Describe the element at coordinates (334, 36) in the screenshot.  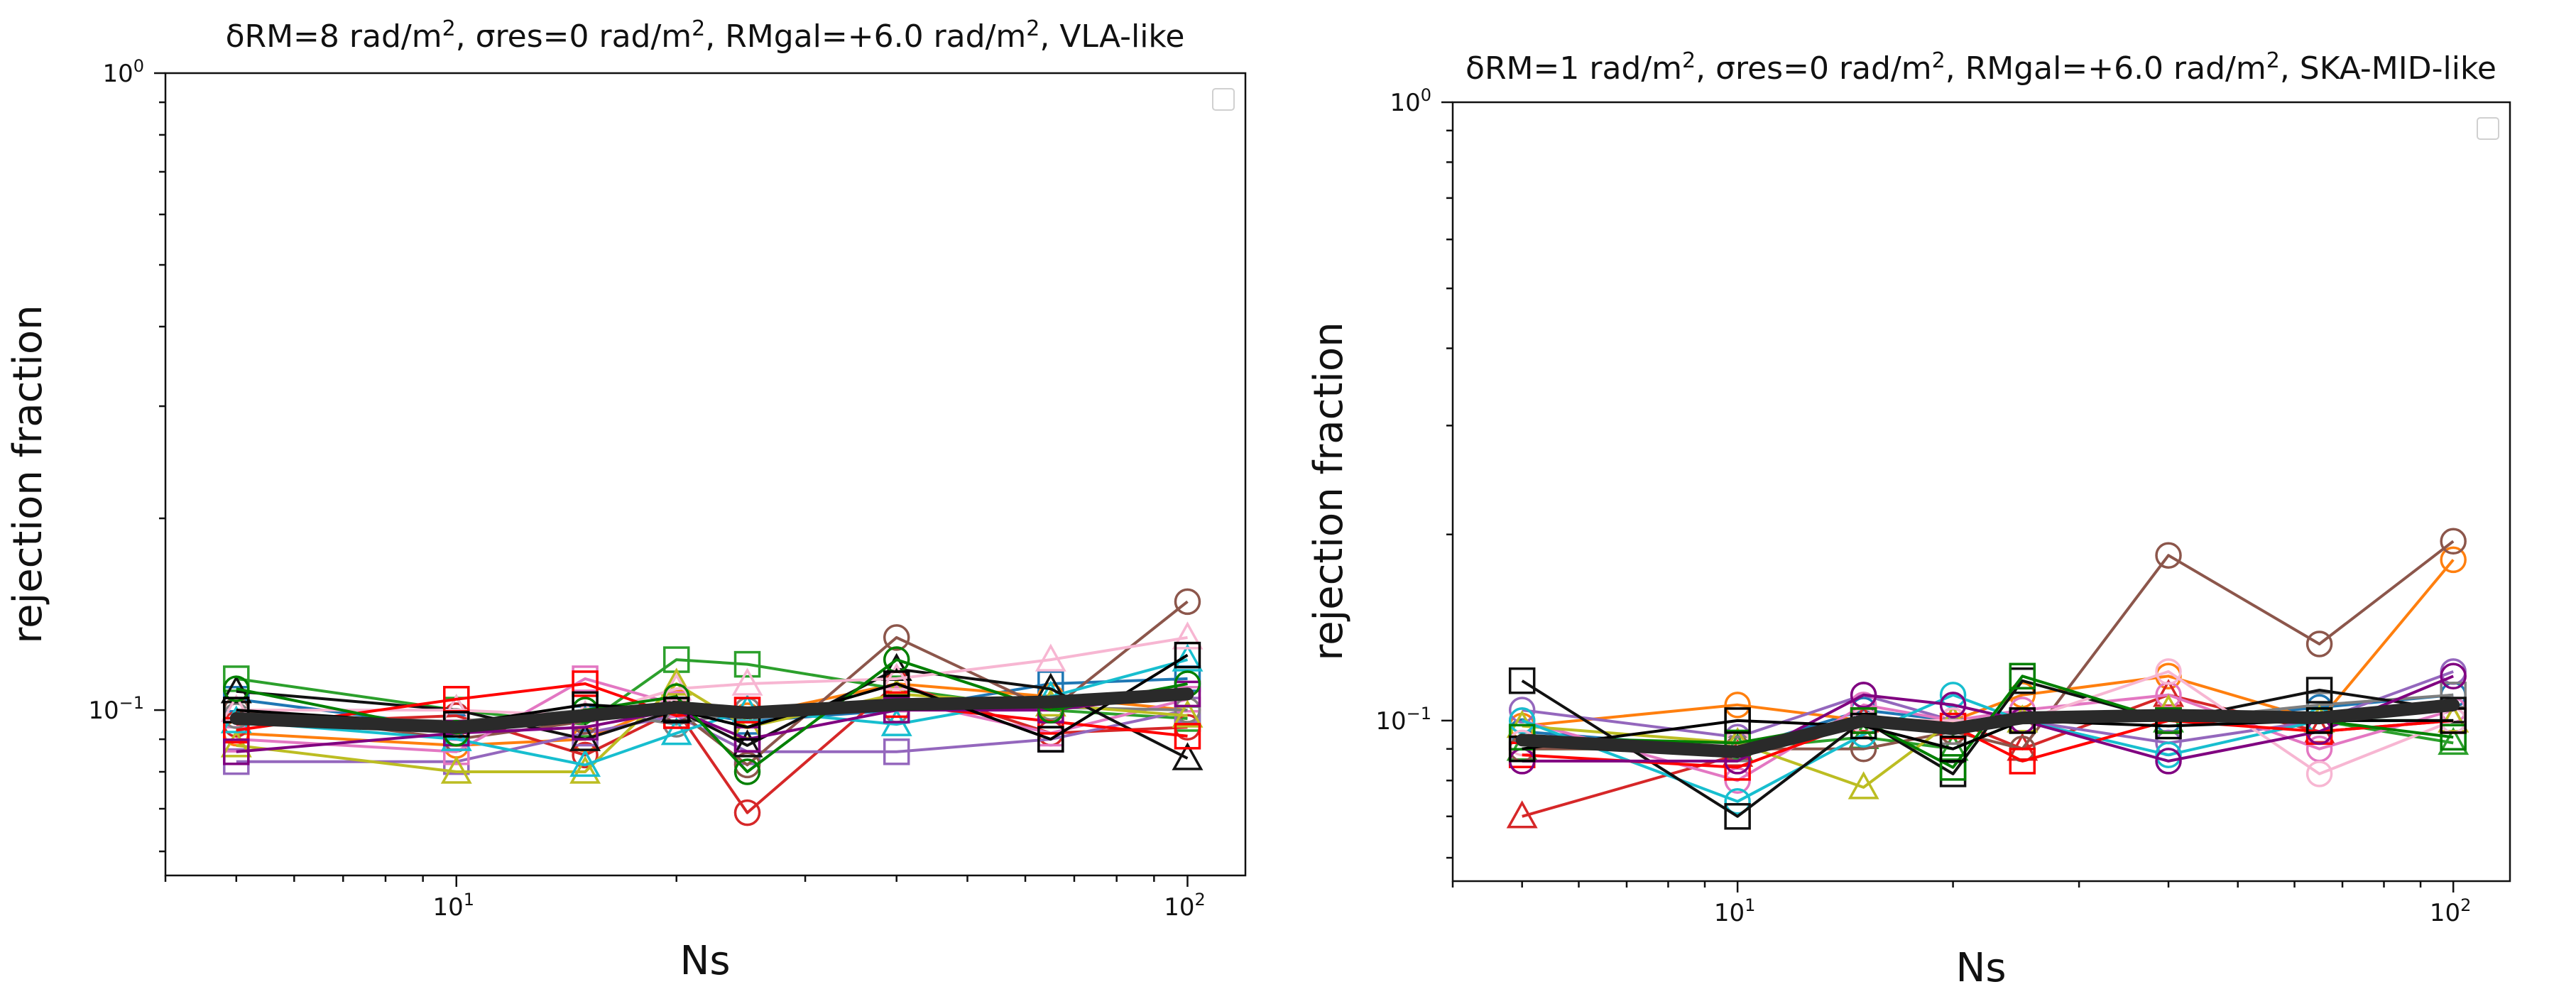
I see `title-segment: δRM=8 rad/m` at that location.